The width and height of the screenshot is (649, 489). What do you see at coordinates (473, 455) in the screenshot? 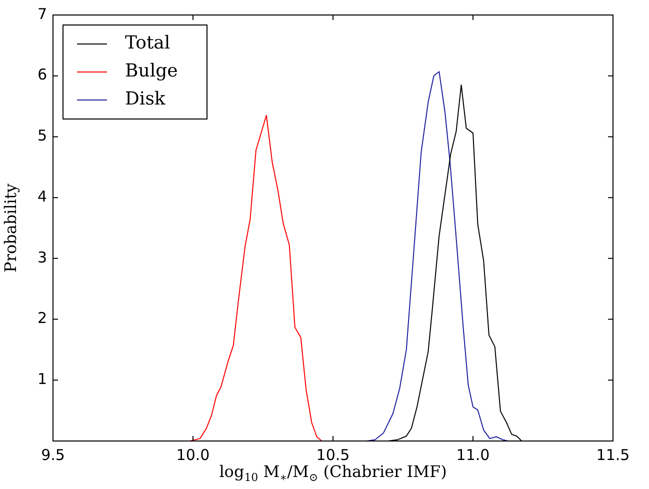
I see `x-tick-label: 11.0` at bounding box center [473, 455].